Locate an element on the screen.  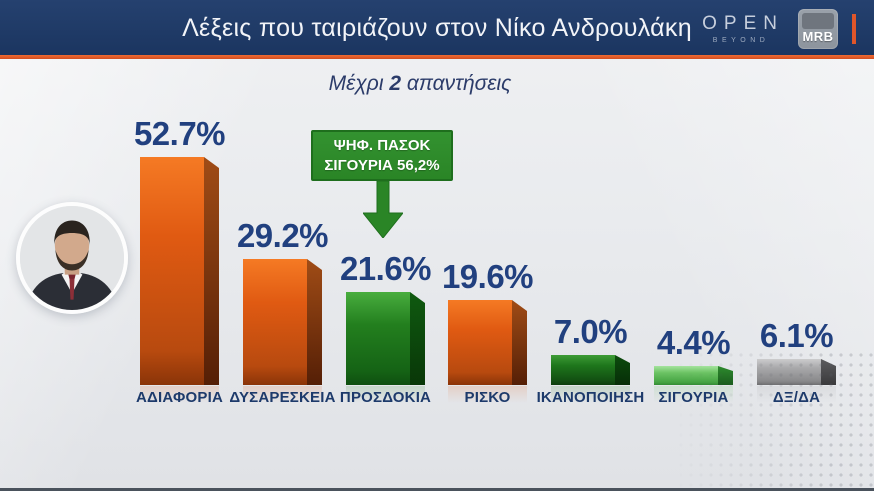
bar-value-label: 29.2% is located at coordinates (282, 235).